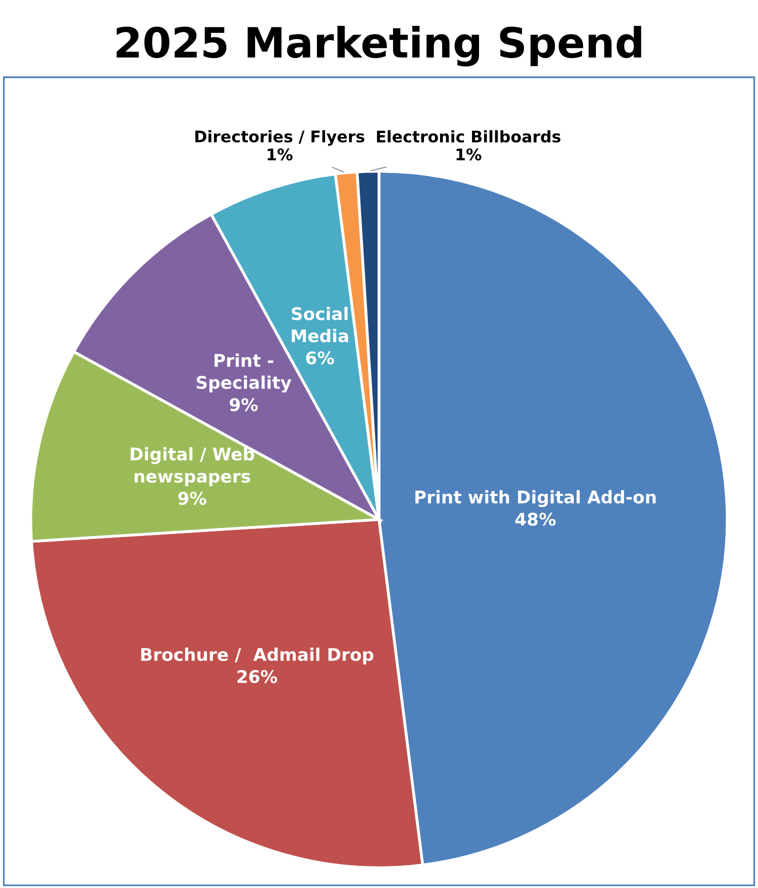 The image size is (758, 888). I want to click on slice-label: Digital / Web newspapers, so click(192, 466).